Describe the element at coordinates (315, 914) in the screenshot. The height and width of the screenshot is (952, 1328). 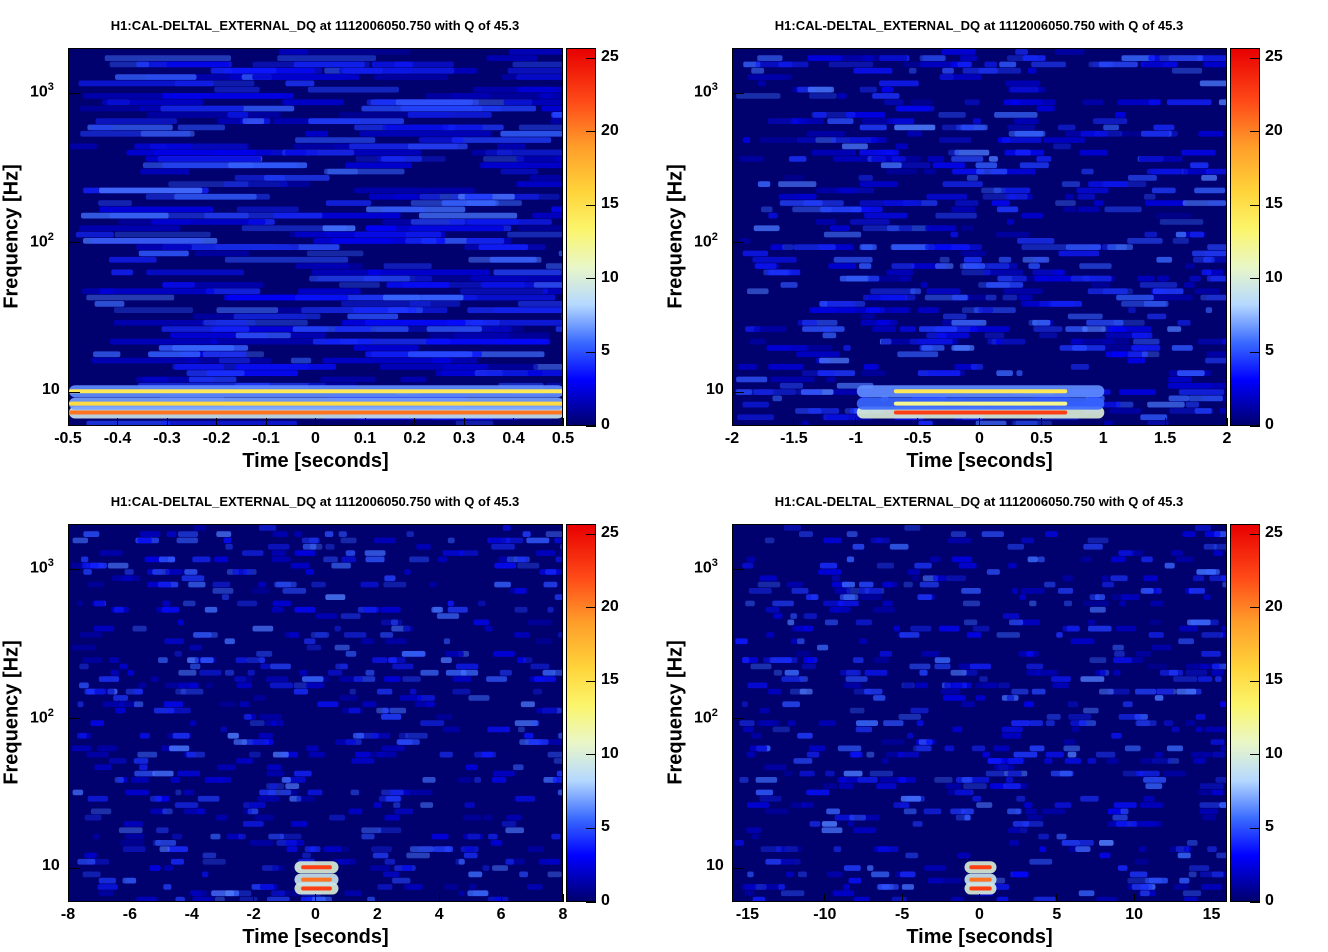
I see `x-tick-label: 0` at that location.